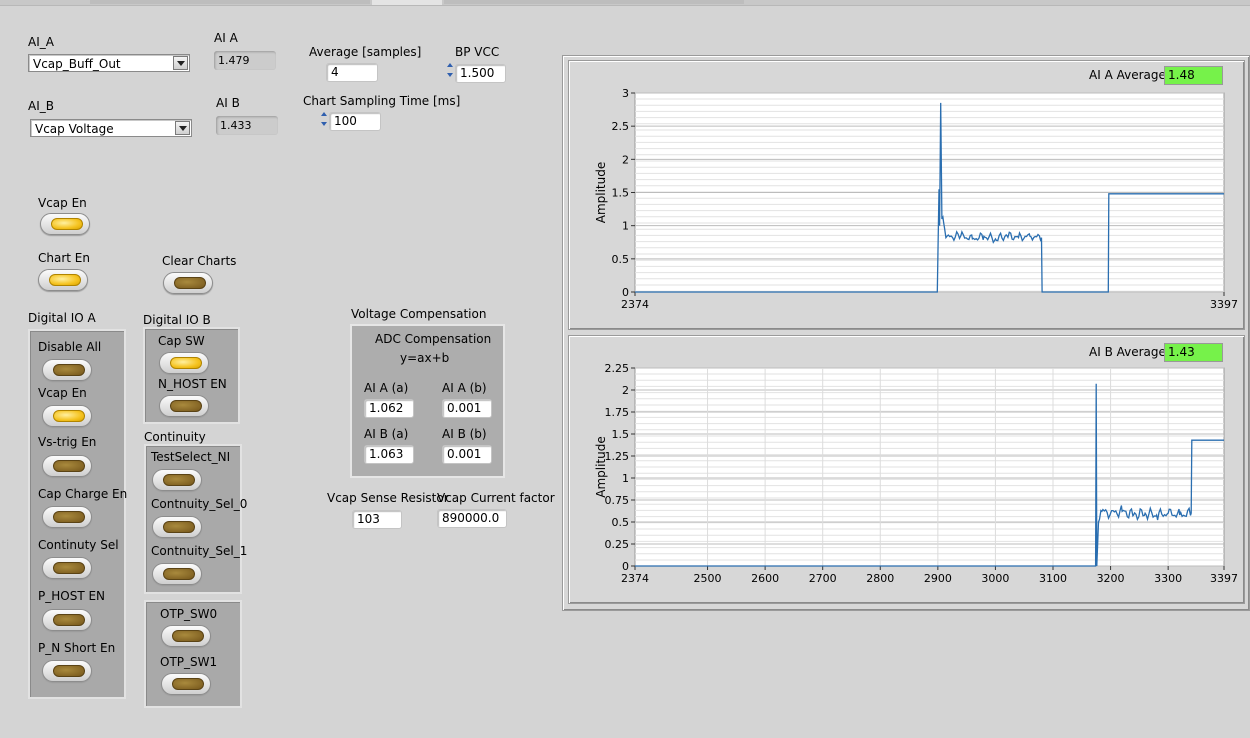 This screenshot has width=1250, height=738. What do you see at coordinates (62, 393) in the screenshot?
I see `dio-a-label-vcap-en: Vcap En` at bounding box center [62, 393].